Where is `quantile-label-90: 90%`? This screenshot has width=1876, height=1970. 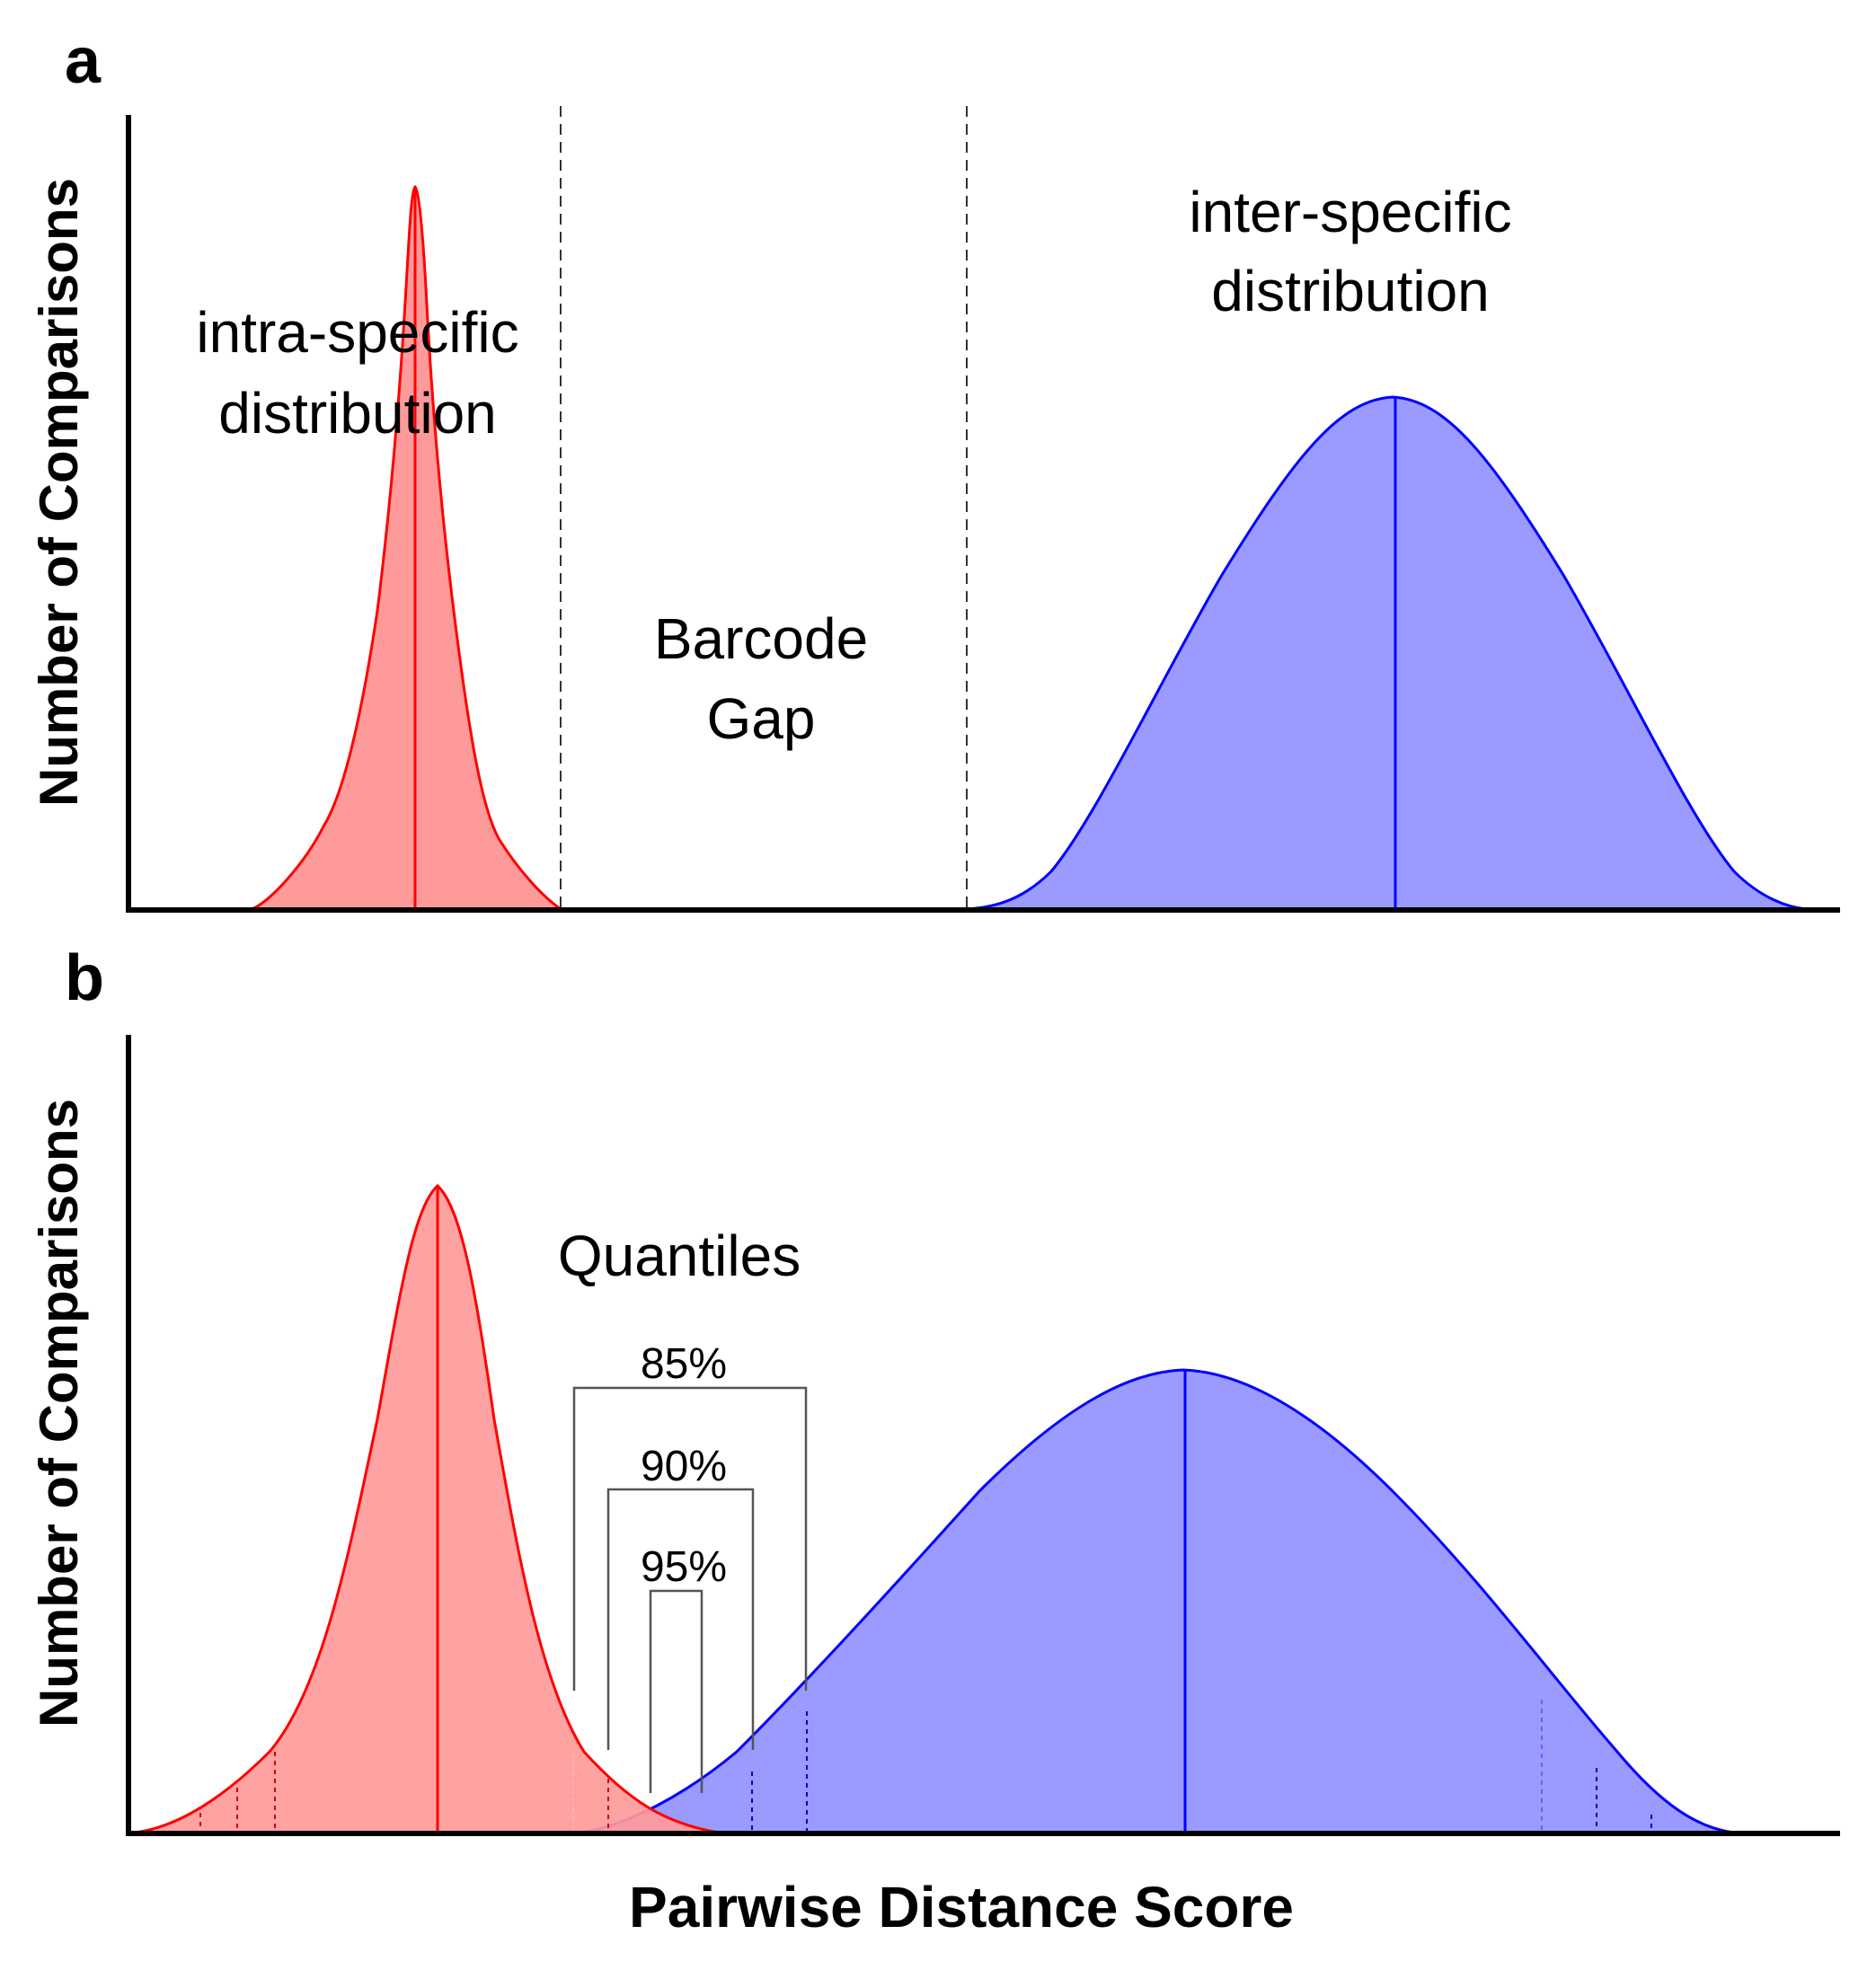
quantile-label-90: 90% is located at coordinates (684, 1466).